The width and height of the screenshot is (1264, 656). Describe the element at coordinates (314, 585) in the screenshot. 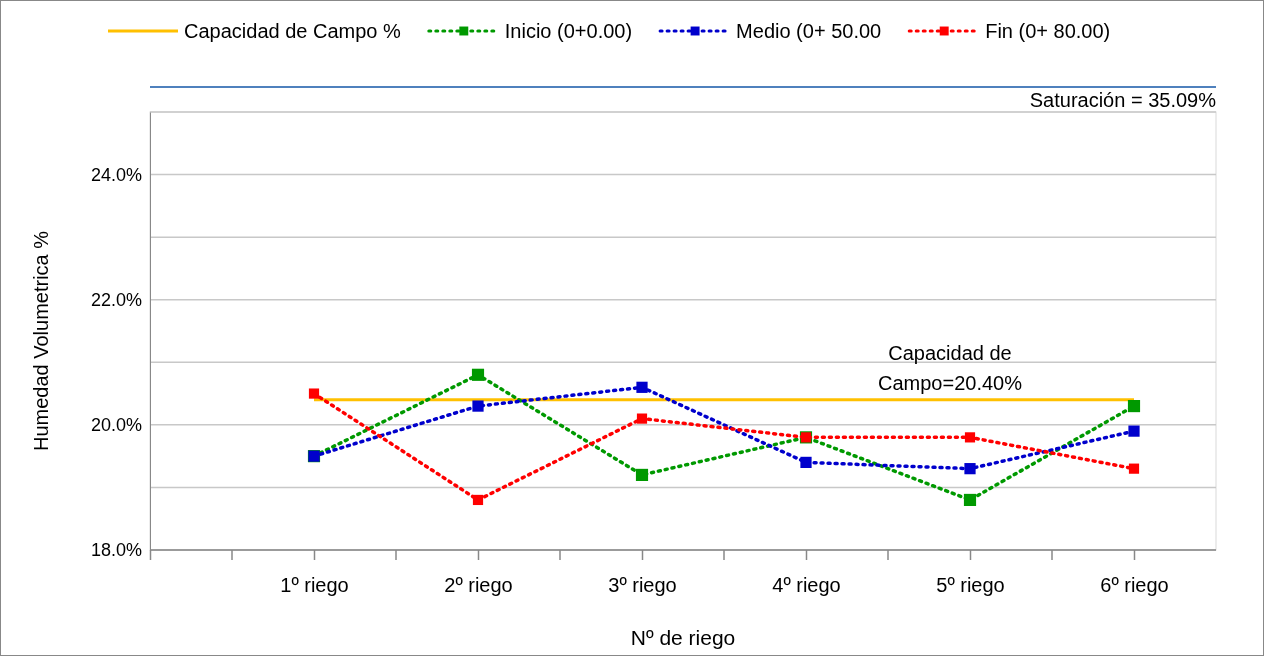

I see `x-tick-label: 1º riego` at that location.